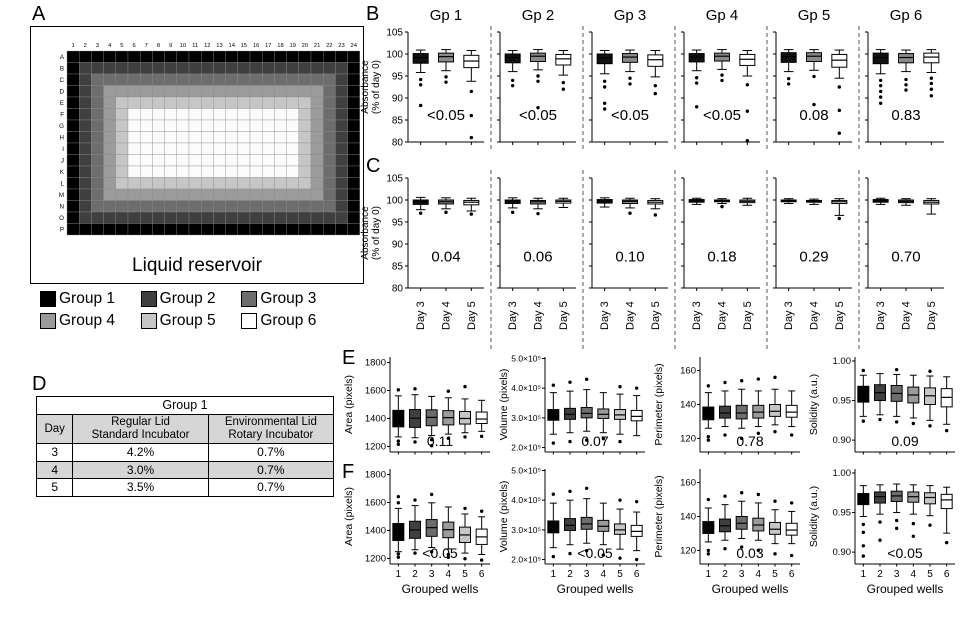 Image resolution: width=960 pixels, height=619 pixels. Describe the element at coordinates (305, 46) in the screenshot. I see `plate-col-label: 20` at that location.